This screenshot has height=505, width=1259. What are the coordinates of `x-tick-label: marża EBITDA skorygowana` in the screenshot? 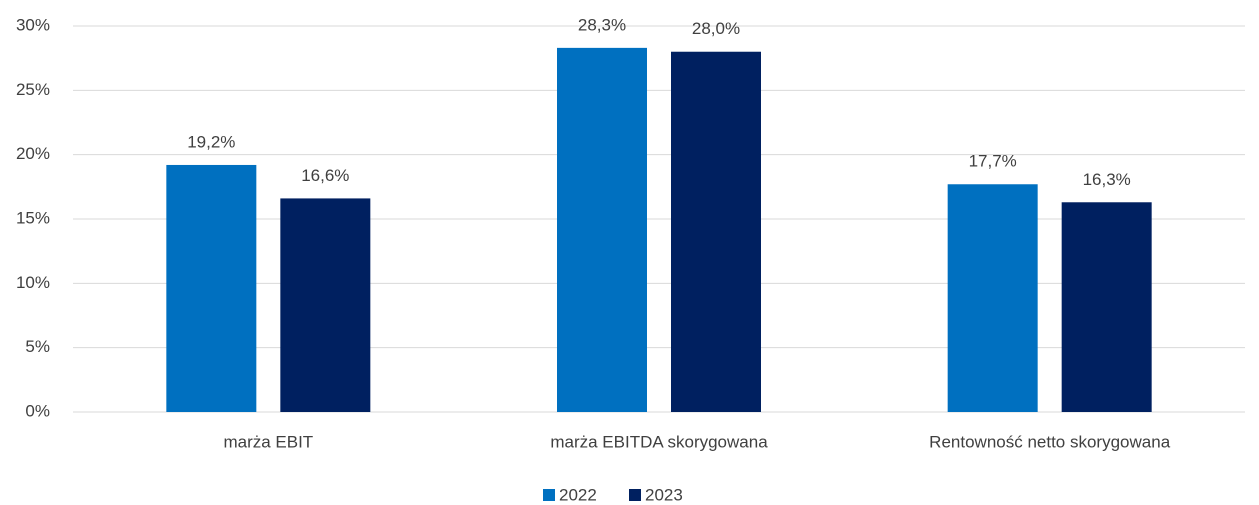 It's located at (659, 441).